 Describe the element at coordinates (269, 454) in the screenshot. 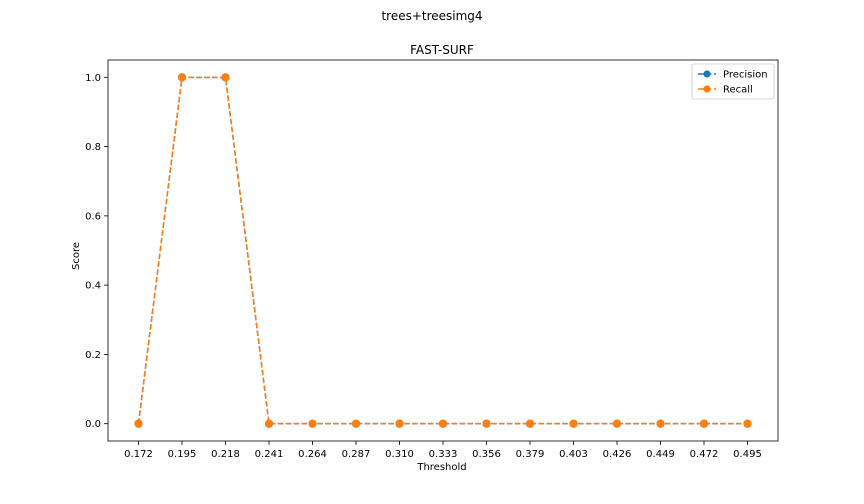

I see `x-tick-label: 0.241` at that location.